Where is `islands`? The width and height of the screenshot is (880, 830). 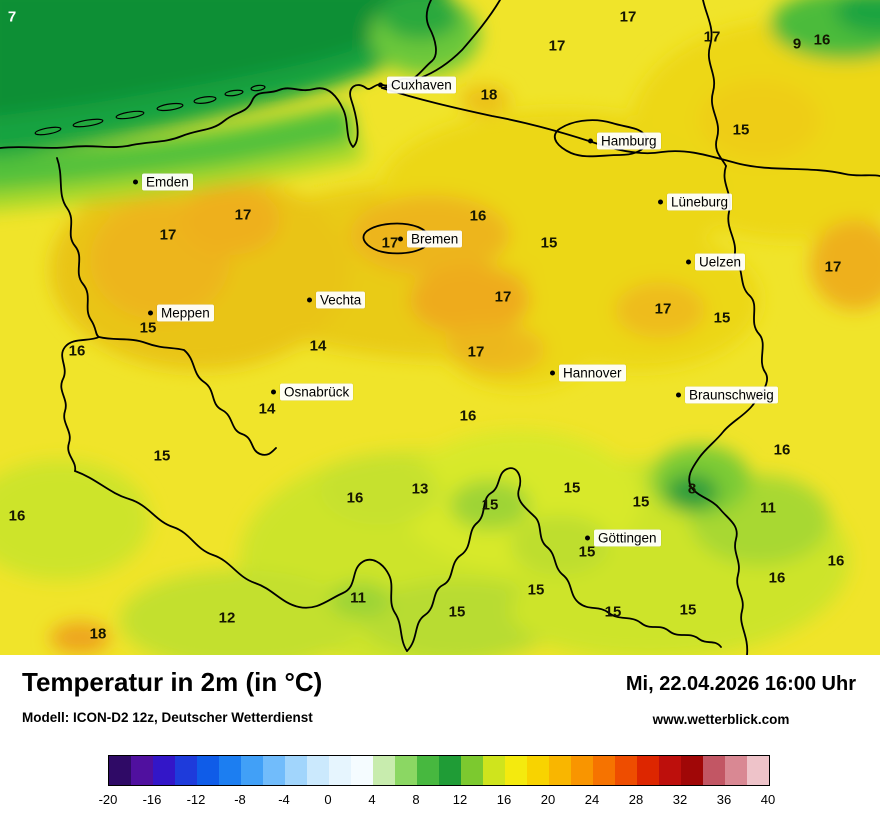 islands is located at coordinates (150, 110).